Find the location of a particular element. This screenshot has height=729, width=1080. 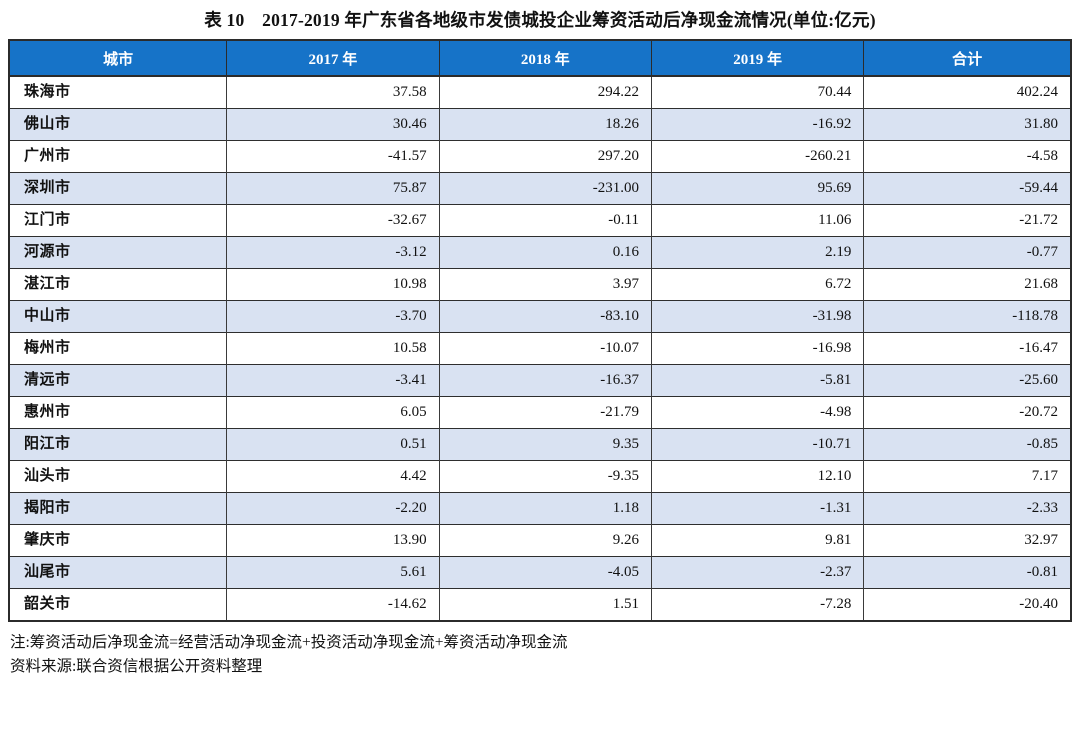

table-row: 汕头市 4.42 -9.35 12.10 7.17 is located at coordinates (540, 476).